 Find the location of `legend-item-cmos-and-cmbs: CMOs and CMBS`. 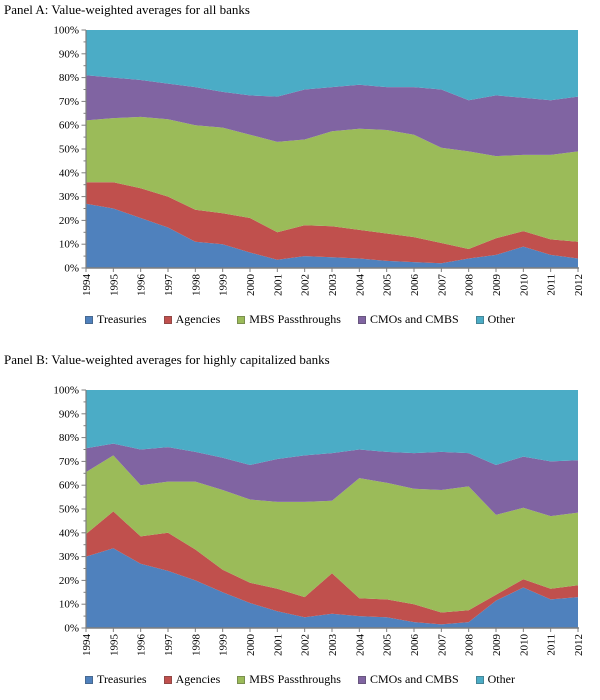

legend-item-cmos-and-cmbs: CMOs and CMBS is located at coordinates (408, 679).